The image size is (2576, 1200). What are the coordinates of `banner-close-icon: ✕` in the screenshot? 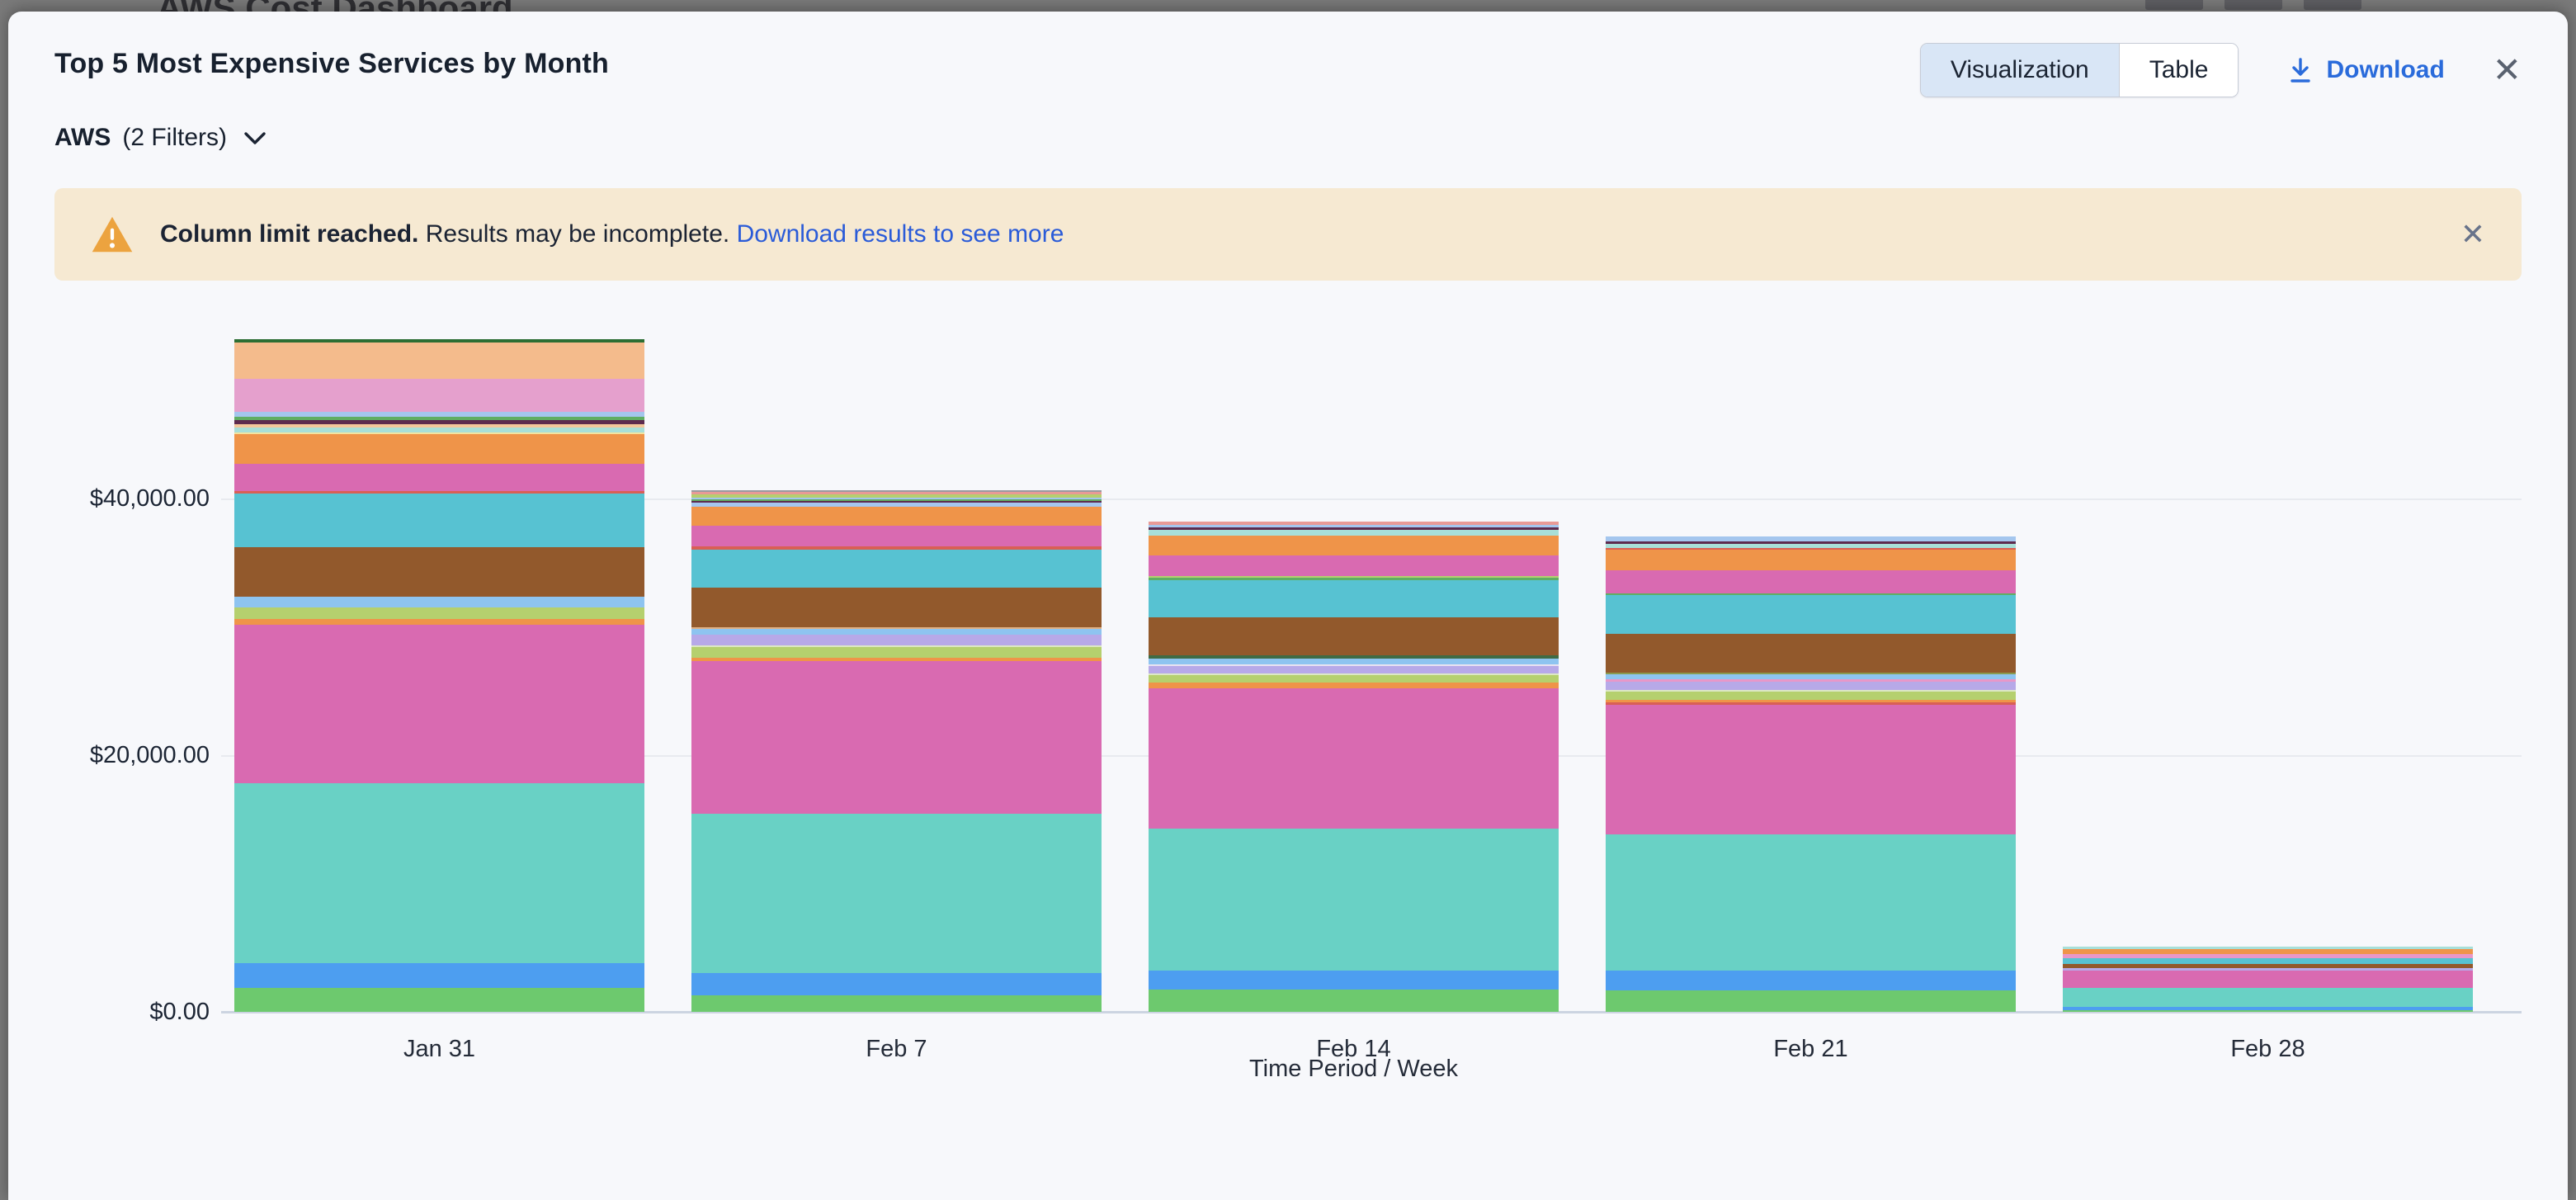 It's located at (2472, 234).